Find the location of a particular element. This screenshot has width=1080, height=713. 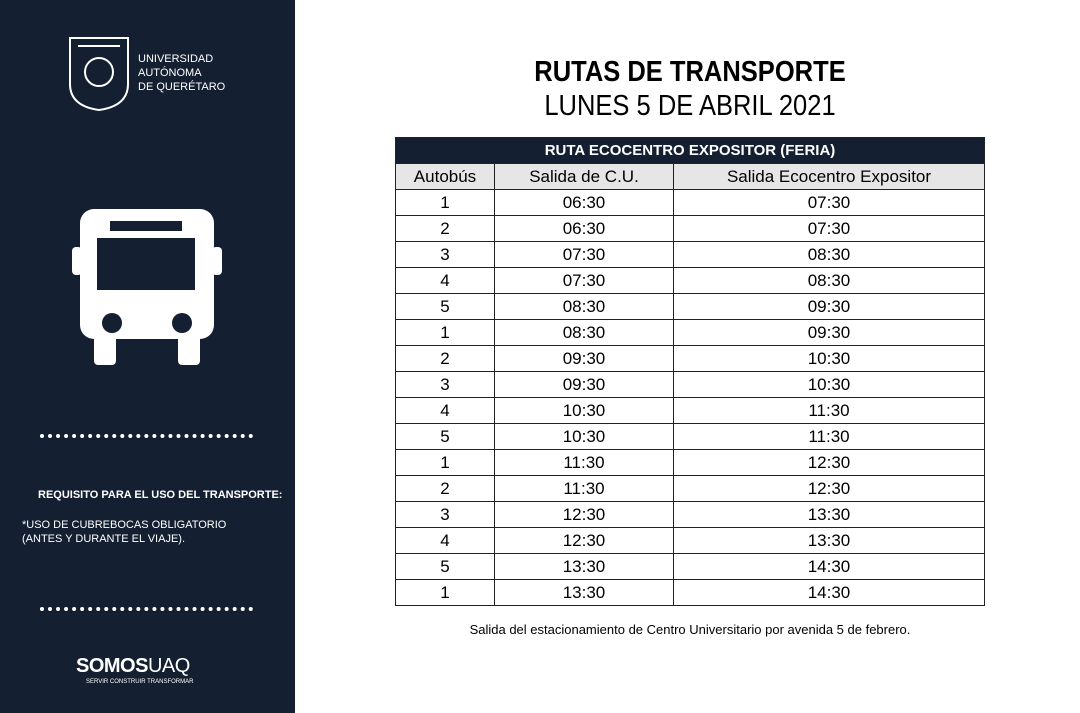

table-row: 3 07:30 08:30 is located at coordinates (690, 254).